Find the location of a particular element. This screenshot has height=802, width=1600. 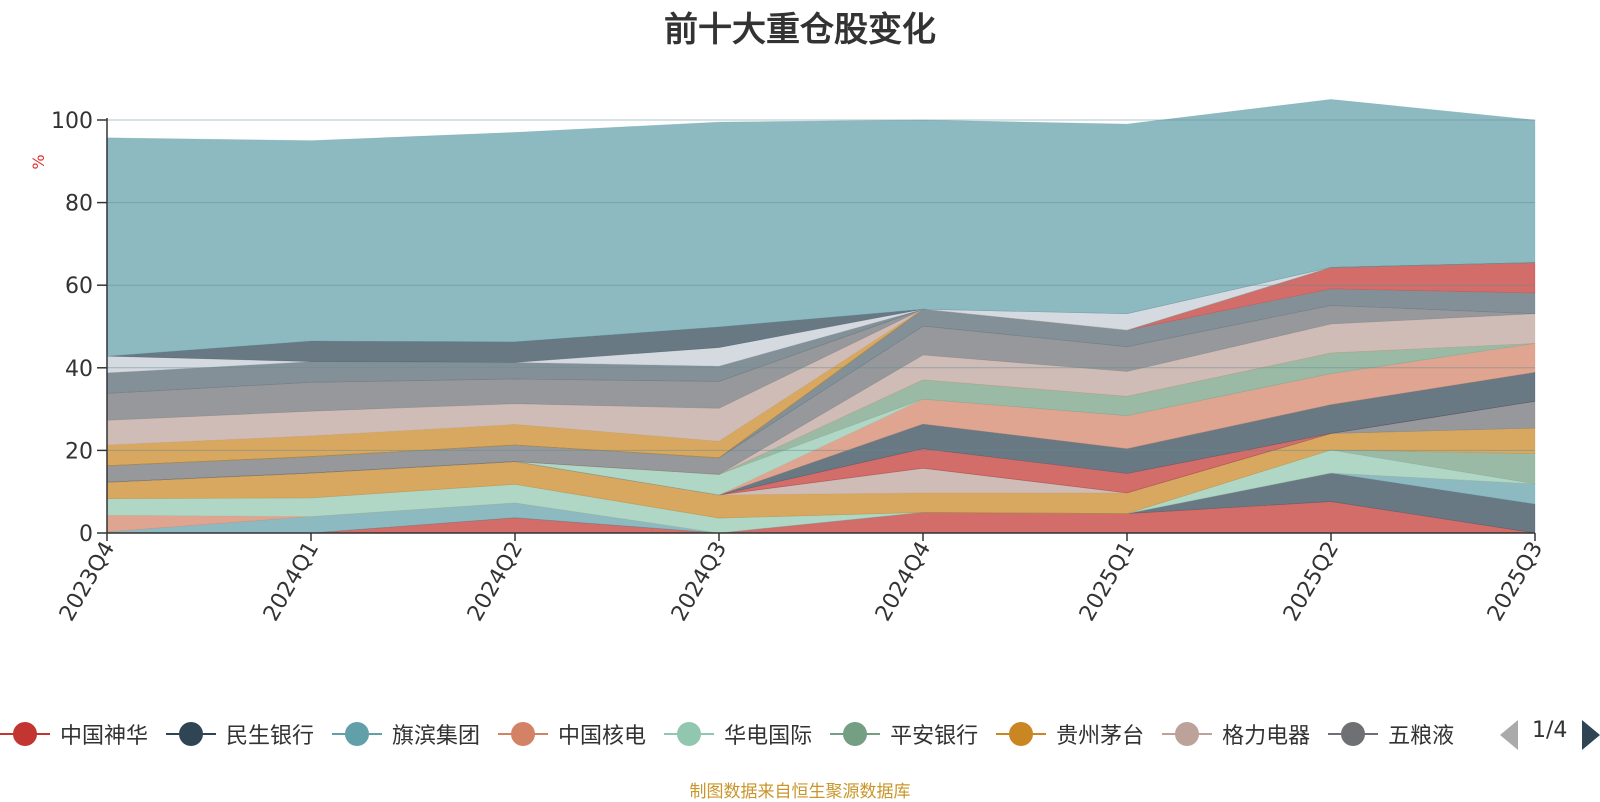

y-axis-unit-label: % is located at coordinates (38, 161).